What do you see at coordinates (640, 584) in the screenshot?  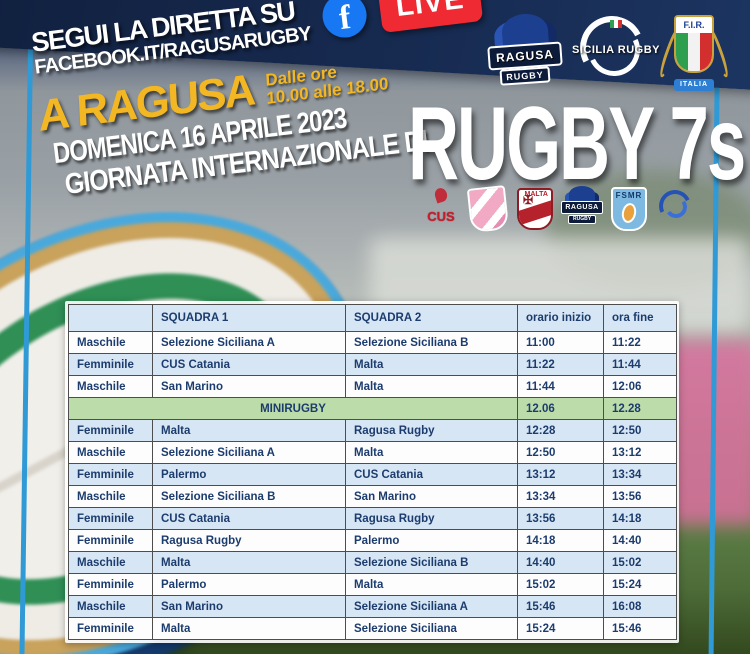 I see `end-time-cell: 15:24` at bounding box center [640, 584].